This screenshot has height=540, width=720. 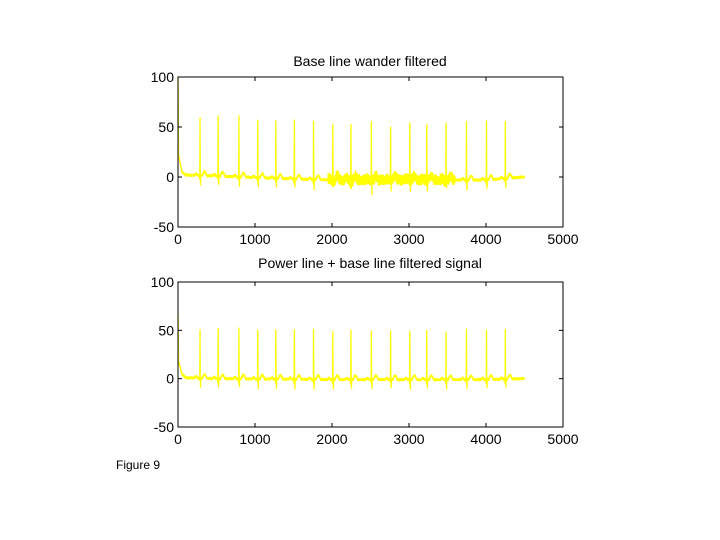 I want to click on axes-box, so click(x=370, y=354).